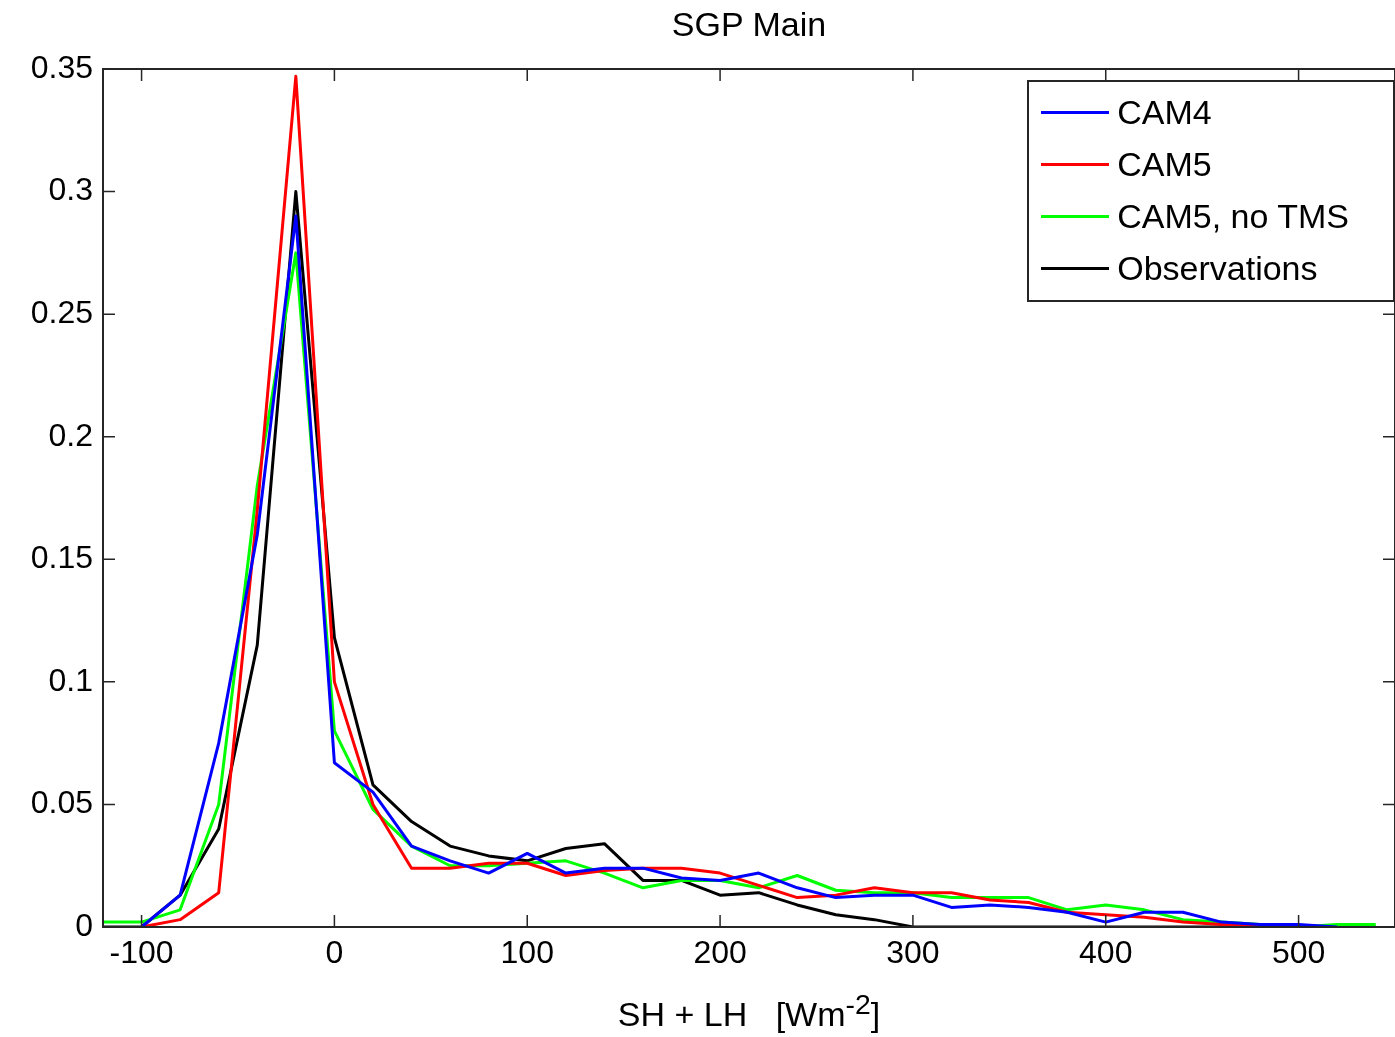 The width and height of the screenshot is (1395, 1037). What do you see at coordinates (720, 952) in the screenshot?
I see `x-tick-label: 200` at bounding box center [720, 952].